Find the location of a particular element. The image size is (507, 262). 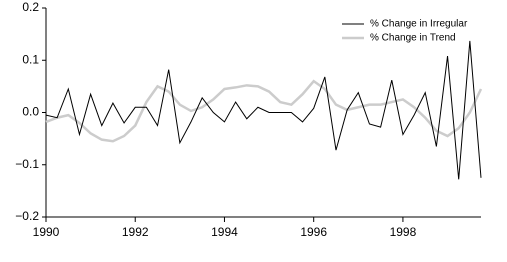

y-tick-label: −0.2 is located at coordinates (27, 216).